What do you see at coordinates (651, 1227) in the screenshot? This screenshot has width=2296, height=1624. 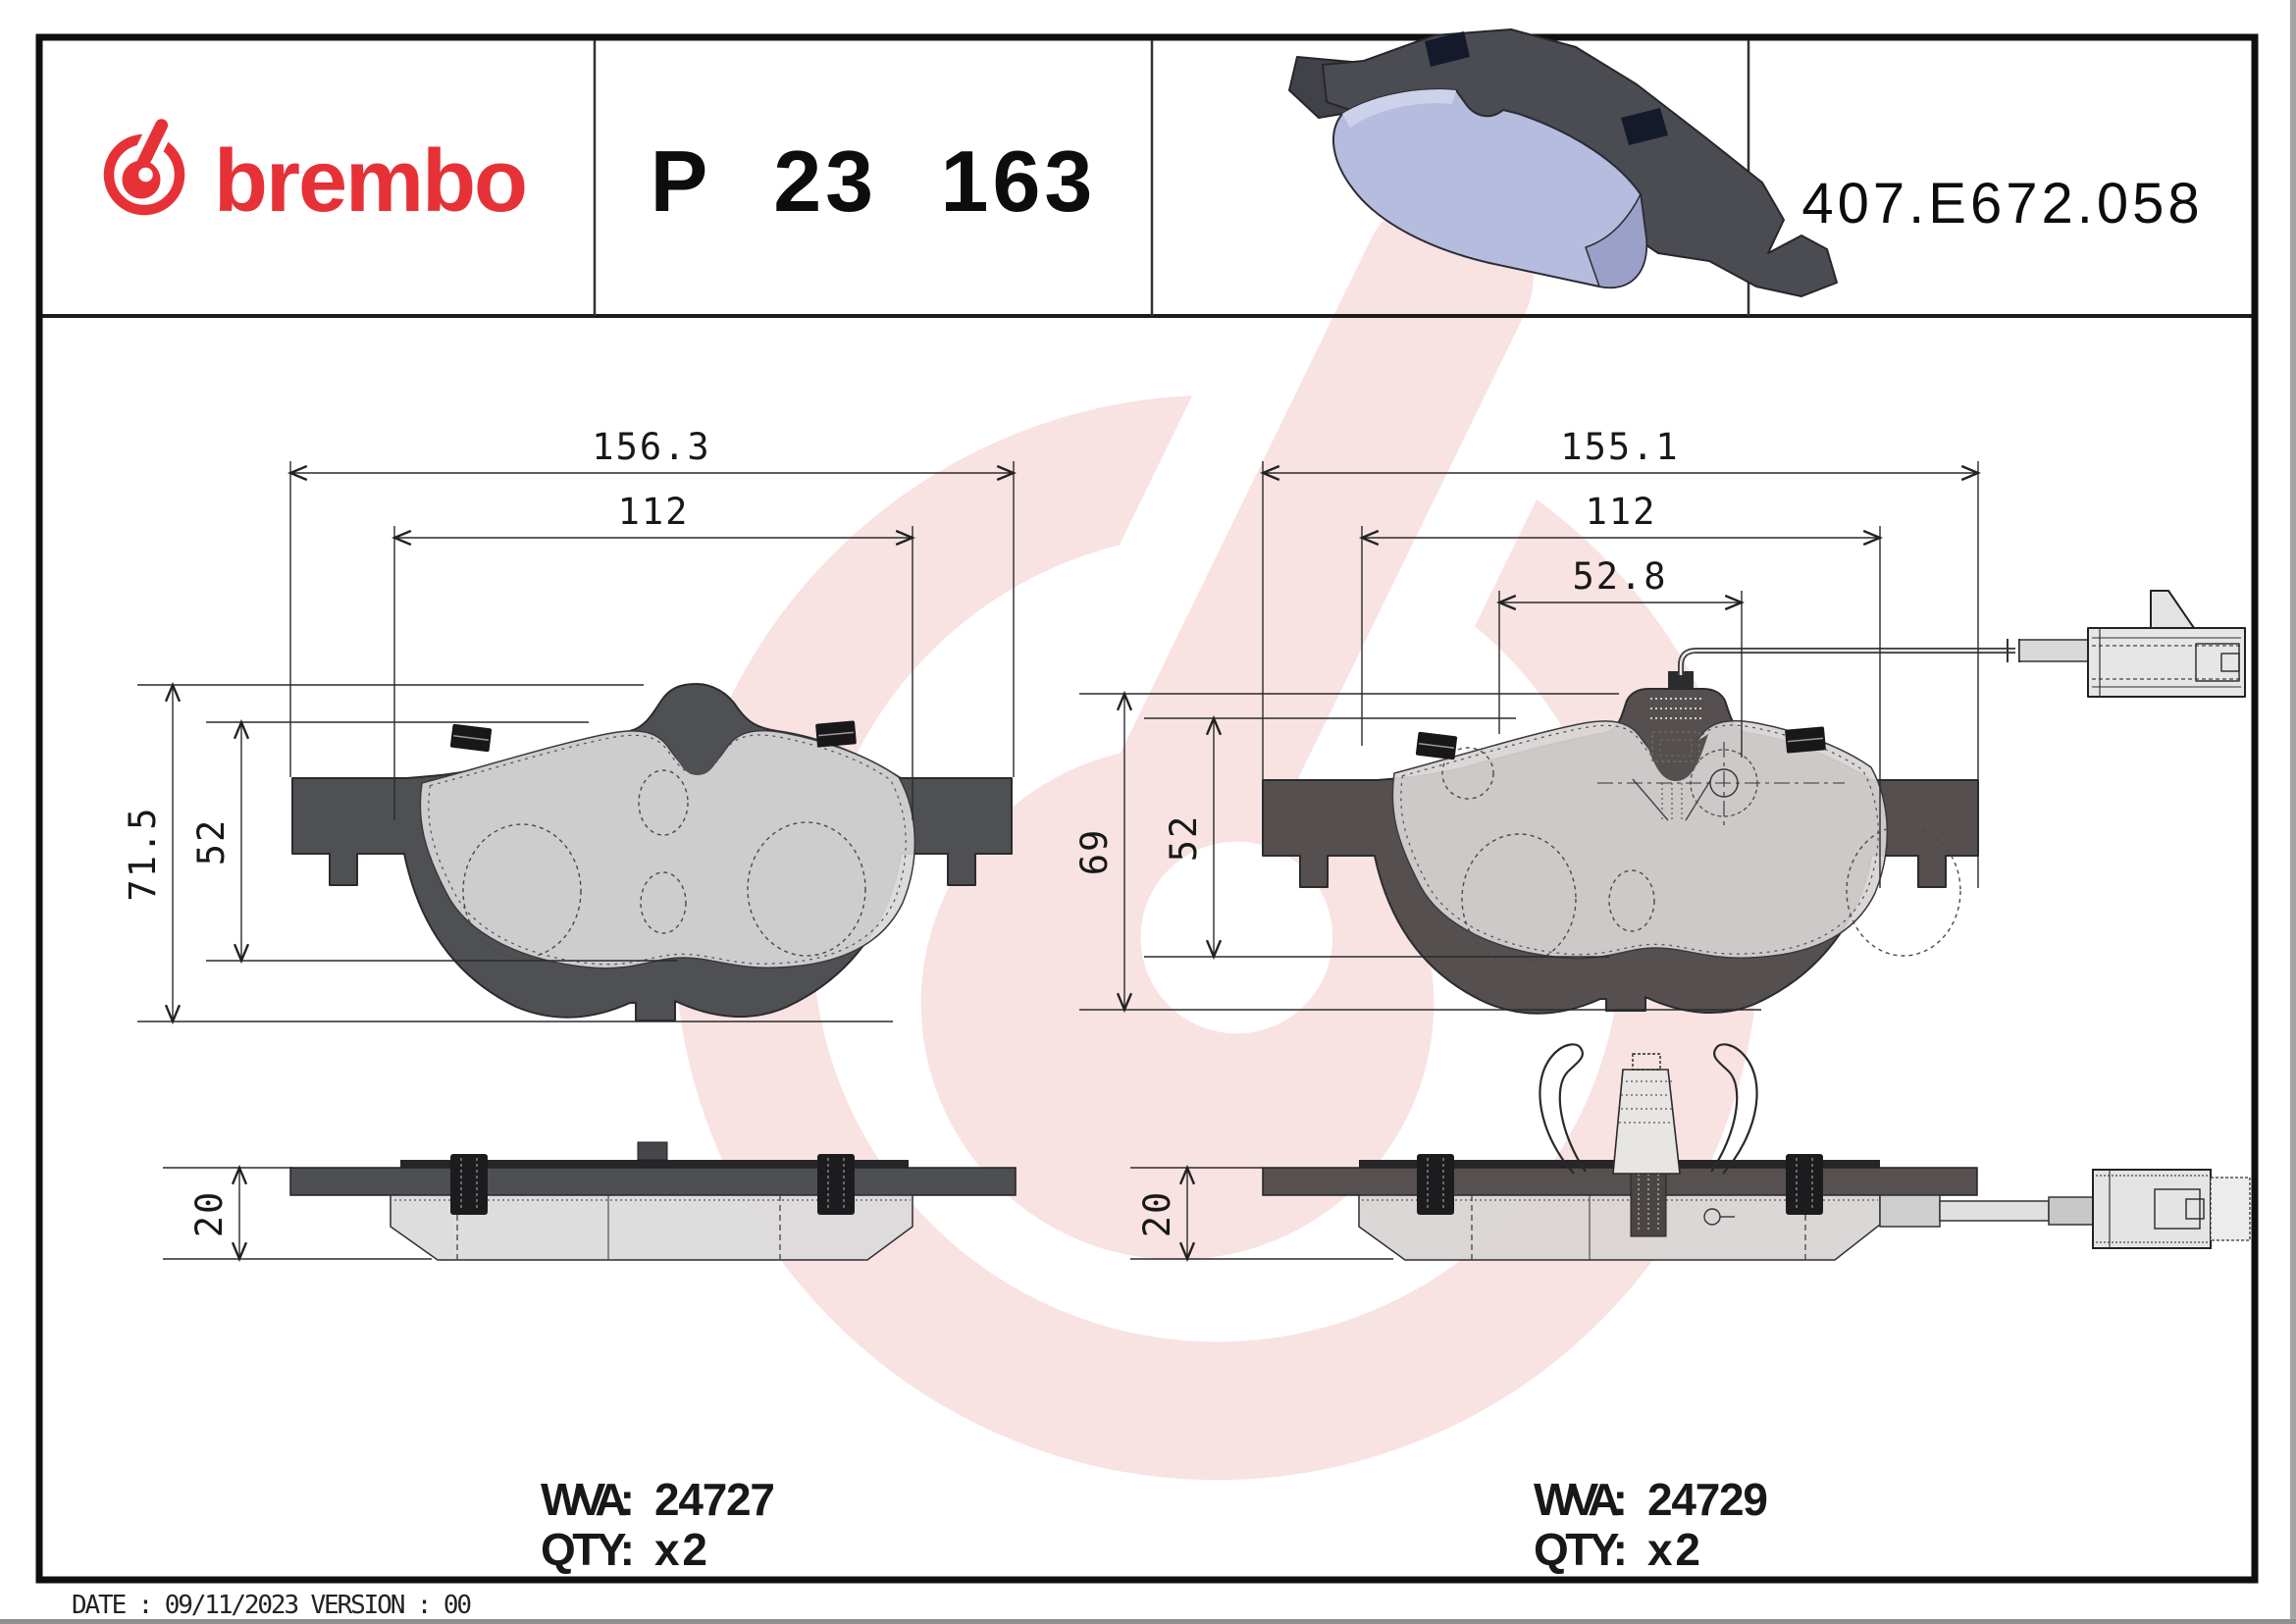 I see `left-pad-friction-side` at bounding box center [651, 1227].